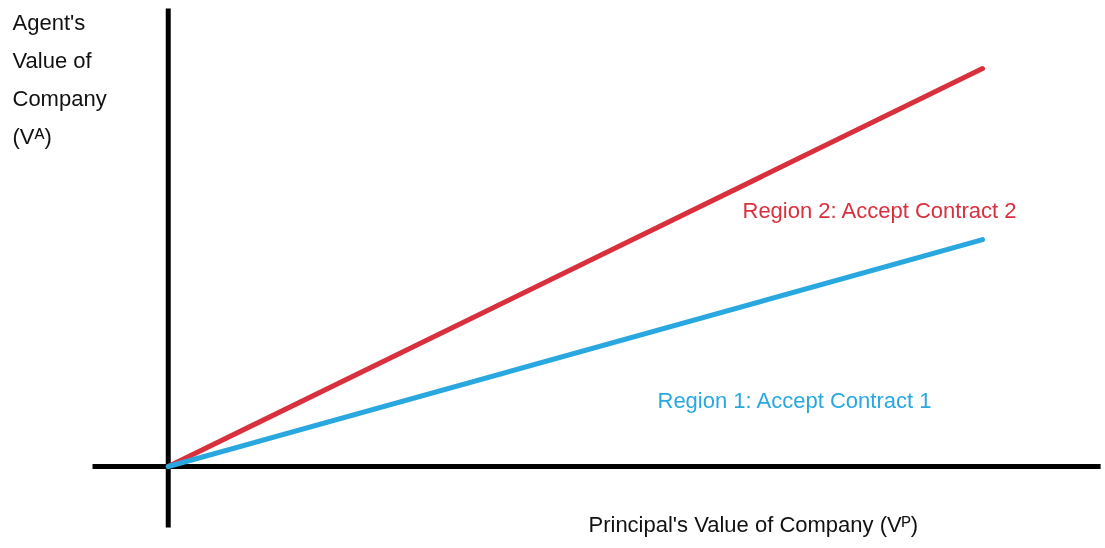 The height and width of the screenshot is (548, 1105). What do you see at coordinates (59, 79) in the screenshot?
I see `y-axis-title: Agent's Value of Company (Vᴬ)` at bounding box center [59, 79].